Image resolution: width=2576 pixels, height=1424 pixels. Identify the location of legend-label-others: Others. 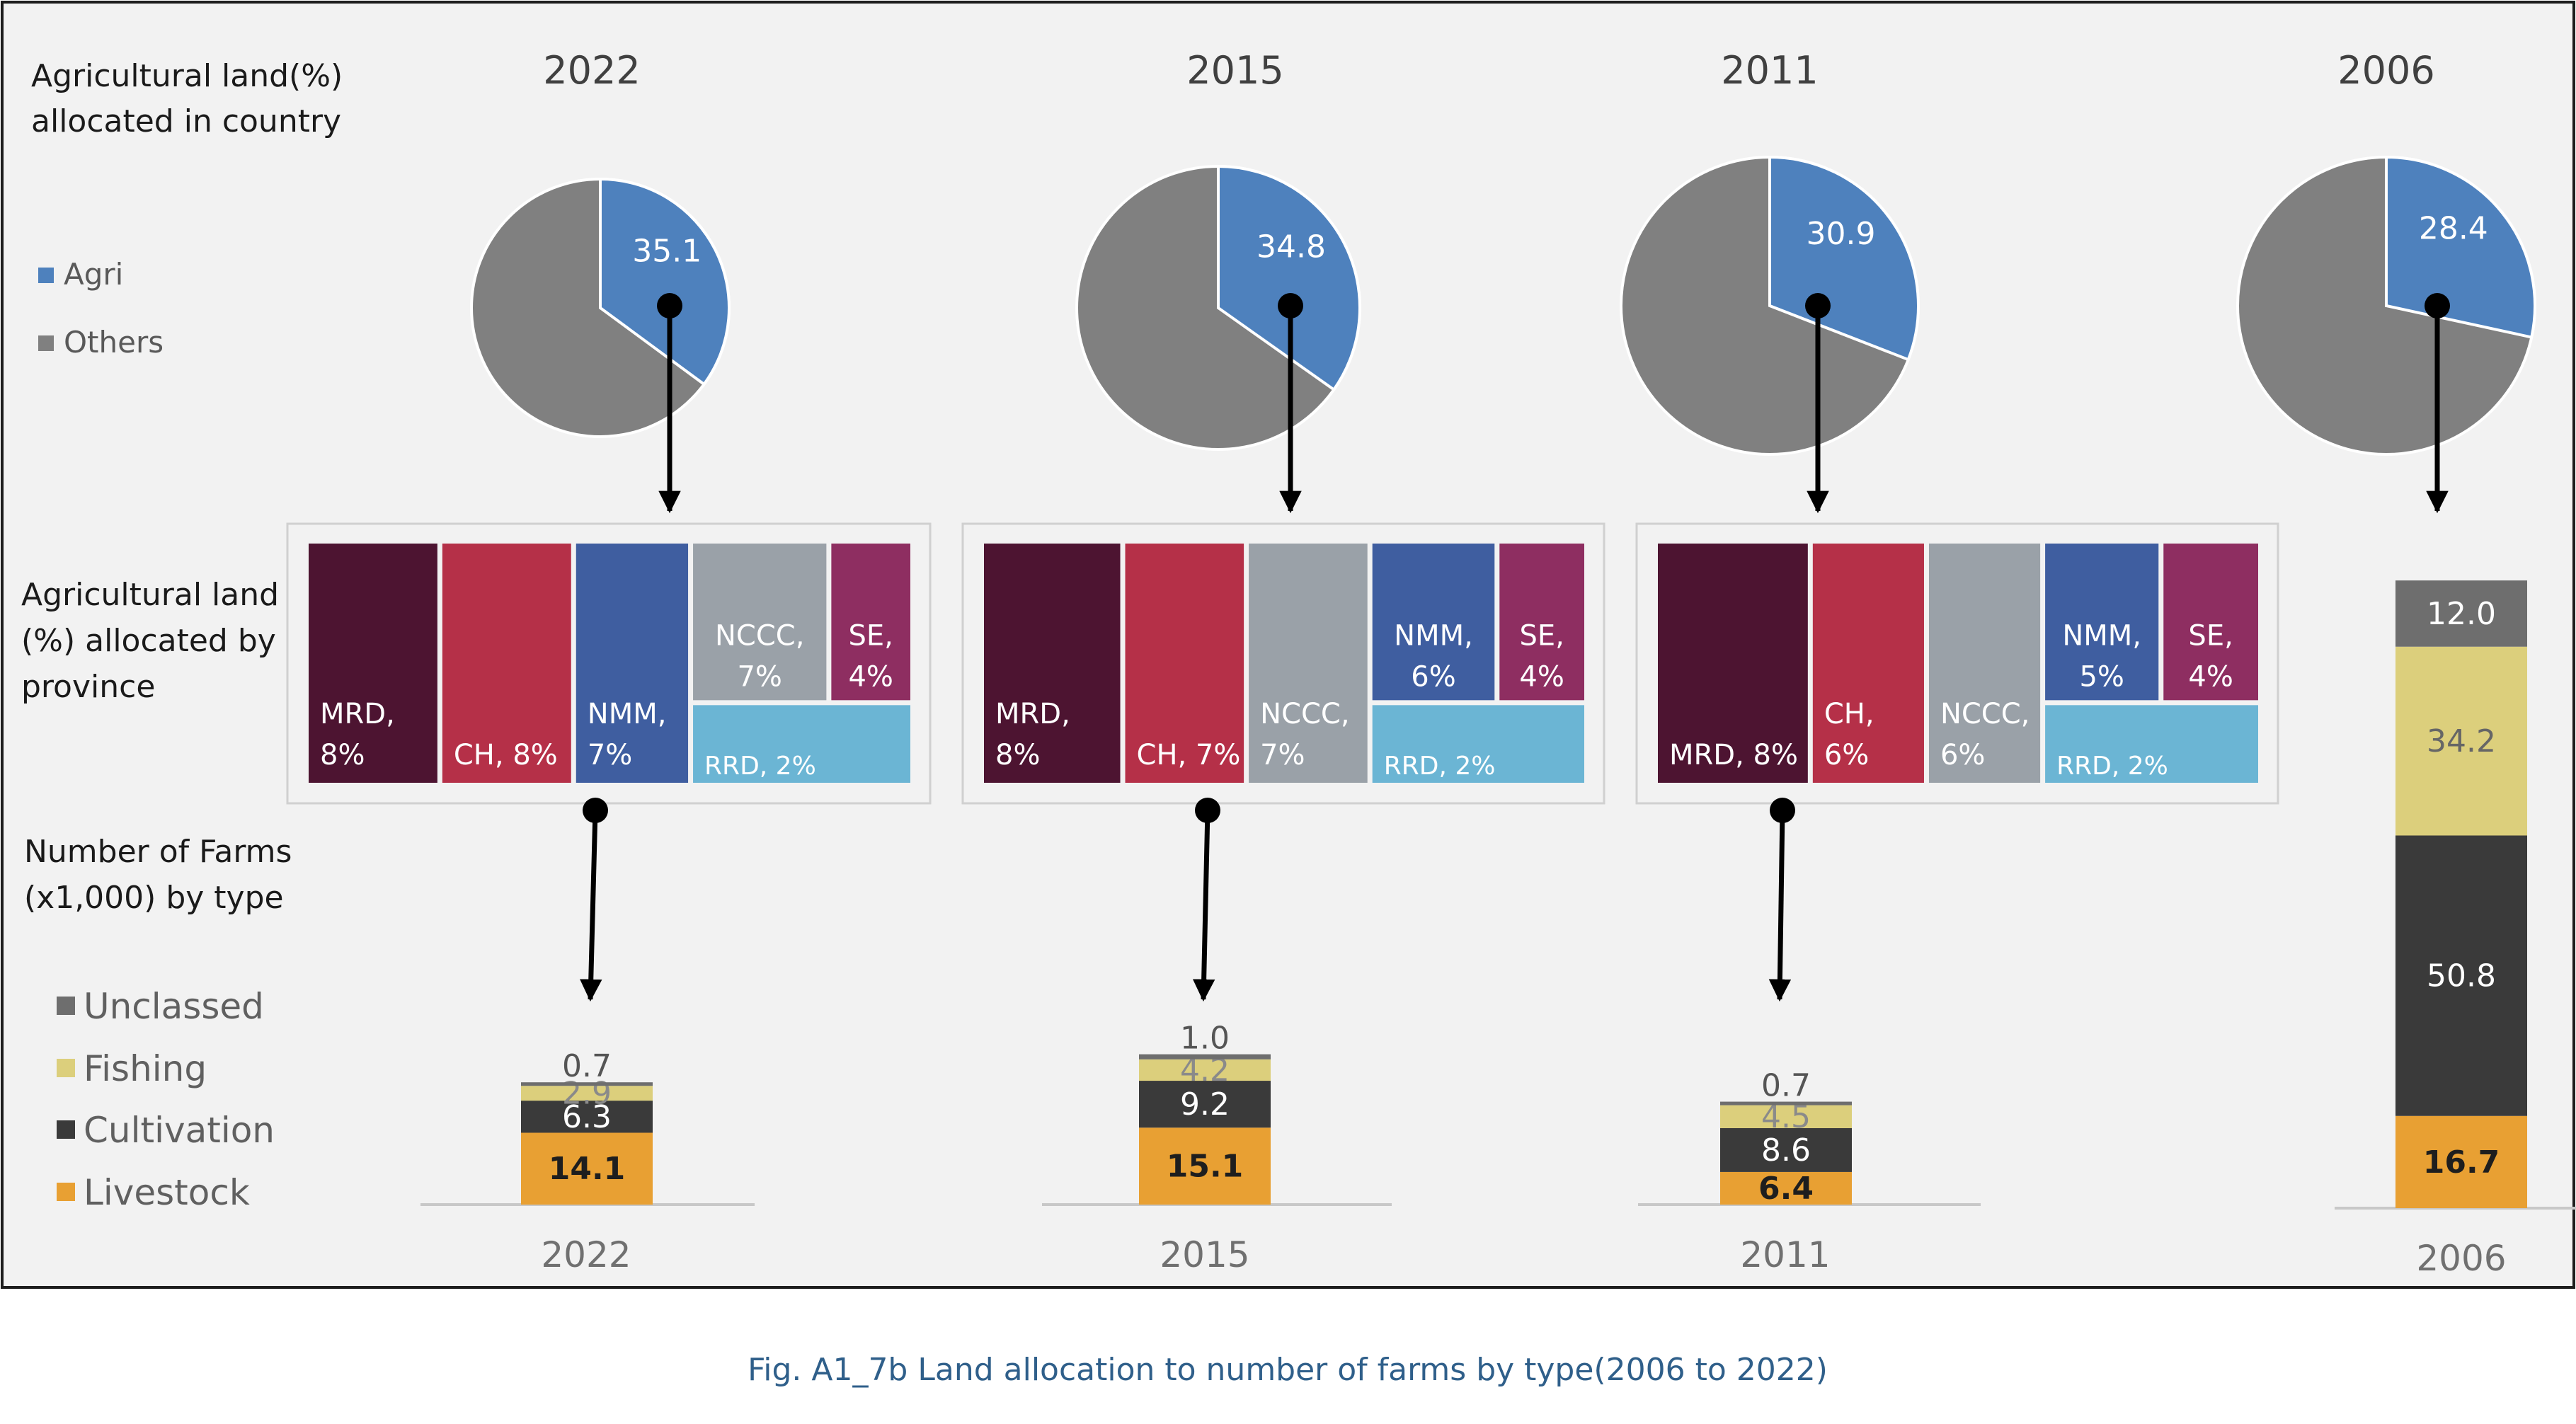
(114, 343).